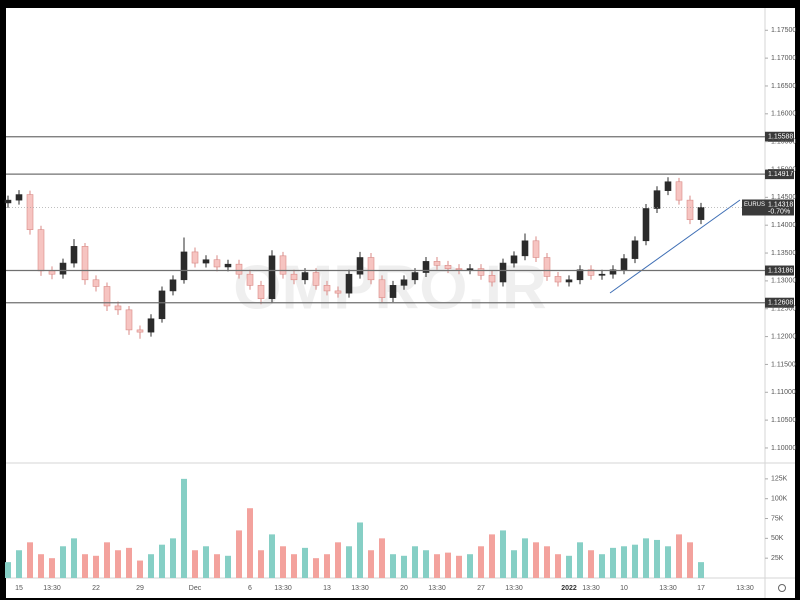 This screenshot has height=600, width=800. Describe the element at coordinates (783, 30) in the screenshot. I see `y-tick-label: 1.17500` at that location.